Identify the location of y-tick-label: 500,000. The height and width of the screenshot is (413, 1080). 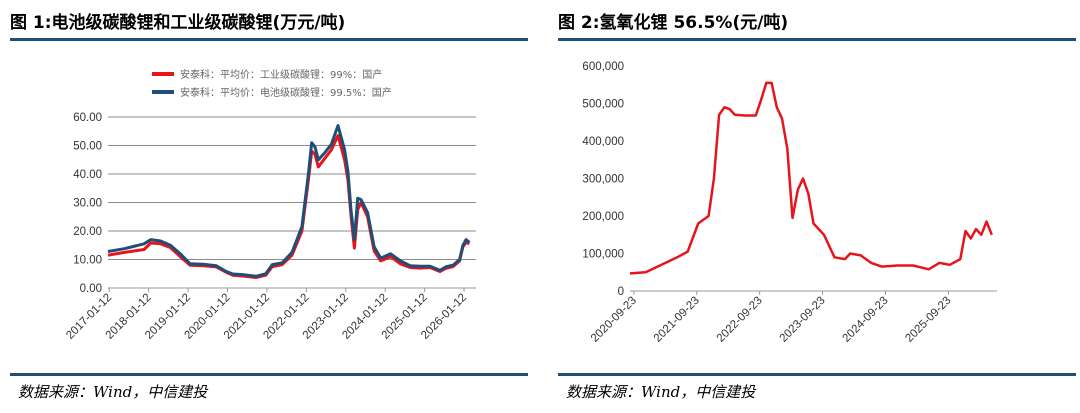
(603, 105).